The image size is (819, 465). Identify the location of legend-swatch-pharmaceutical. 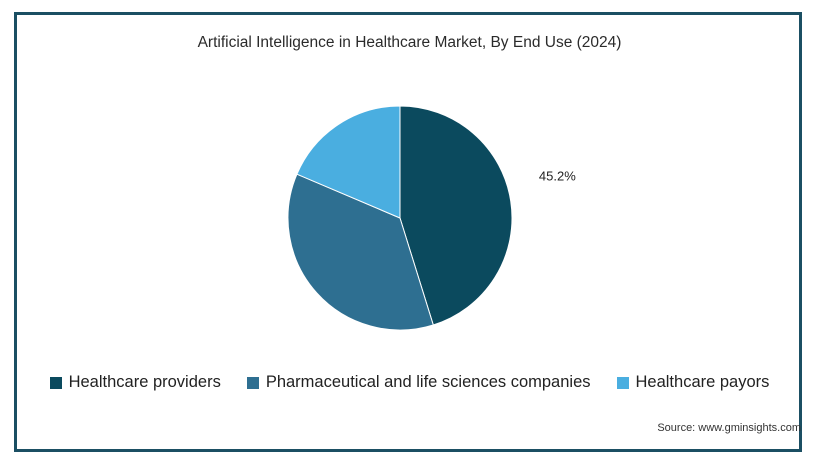
(252, 382).